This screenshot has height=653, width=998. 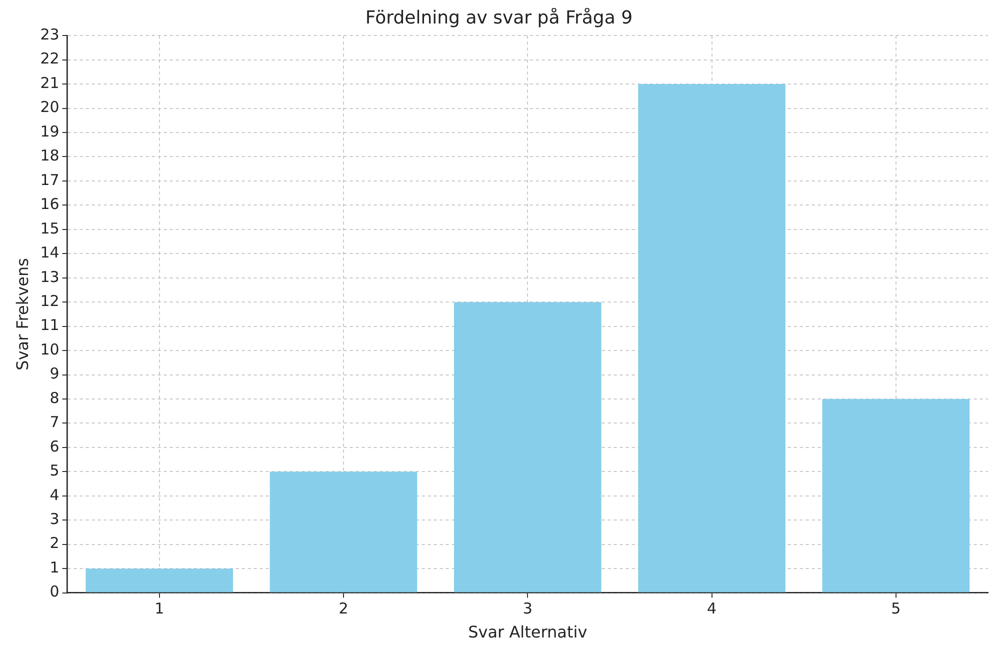 I want to click on x-axis-title: Svar Alternativ, so click(x=528, y=632).